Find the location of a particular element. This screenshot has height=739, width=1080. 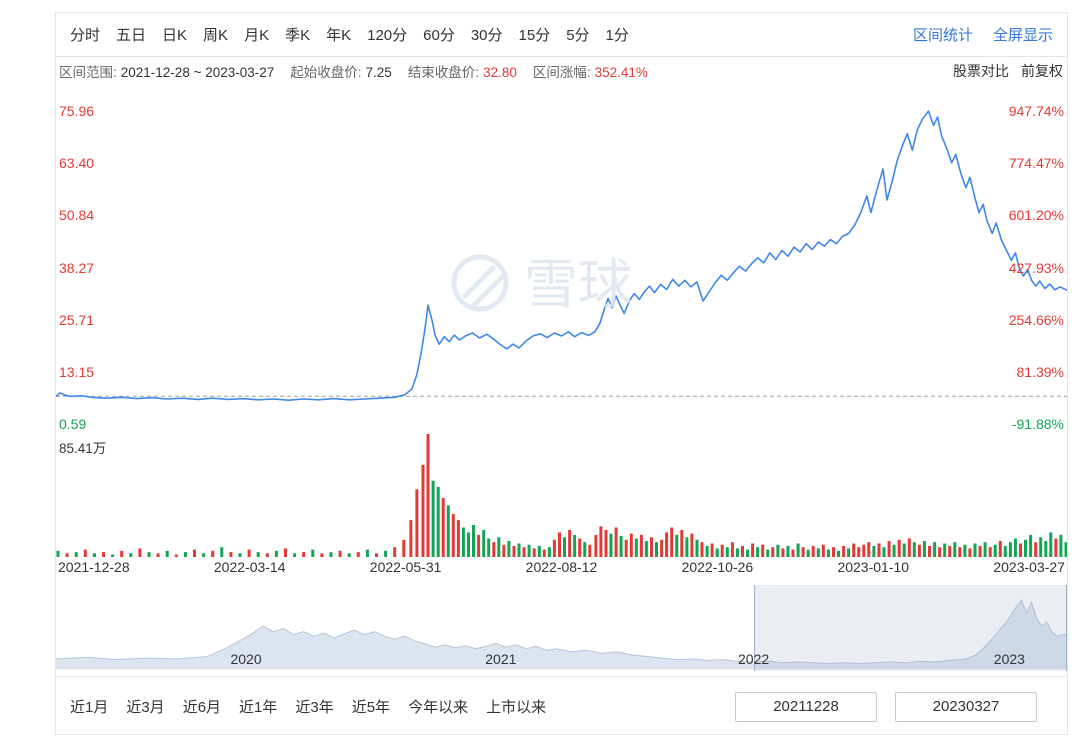

x-axis-label-5: 2023-01-10 is located at coordinates (873, 567).